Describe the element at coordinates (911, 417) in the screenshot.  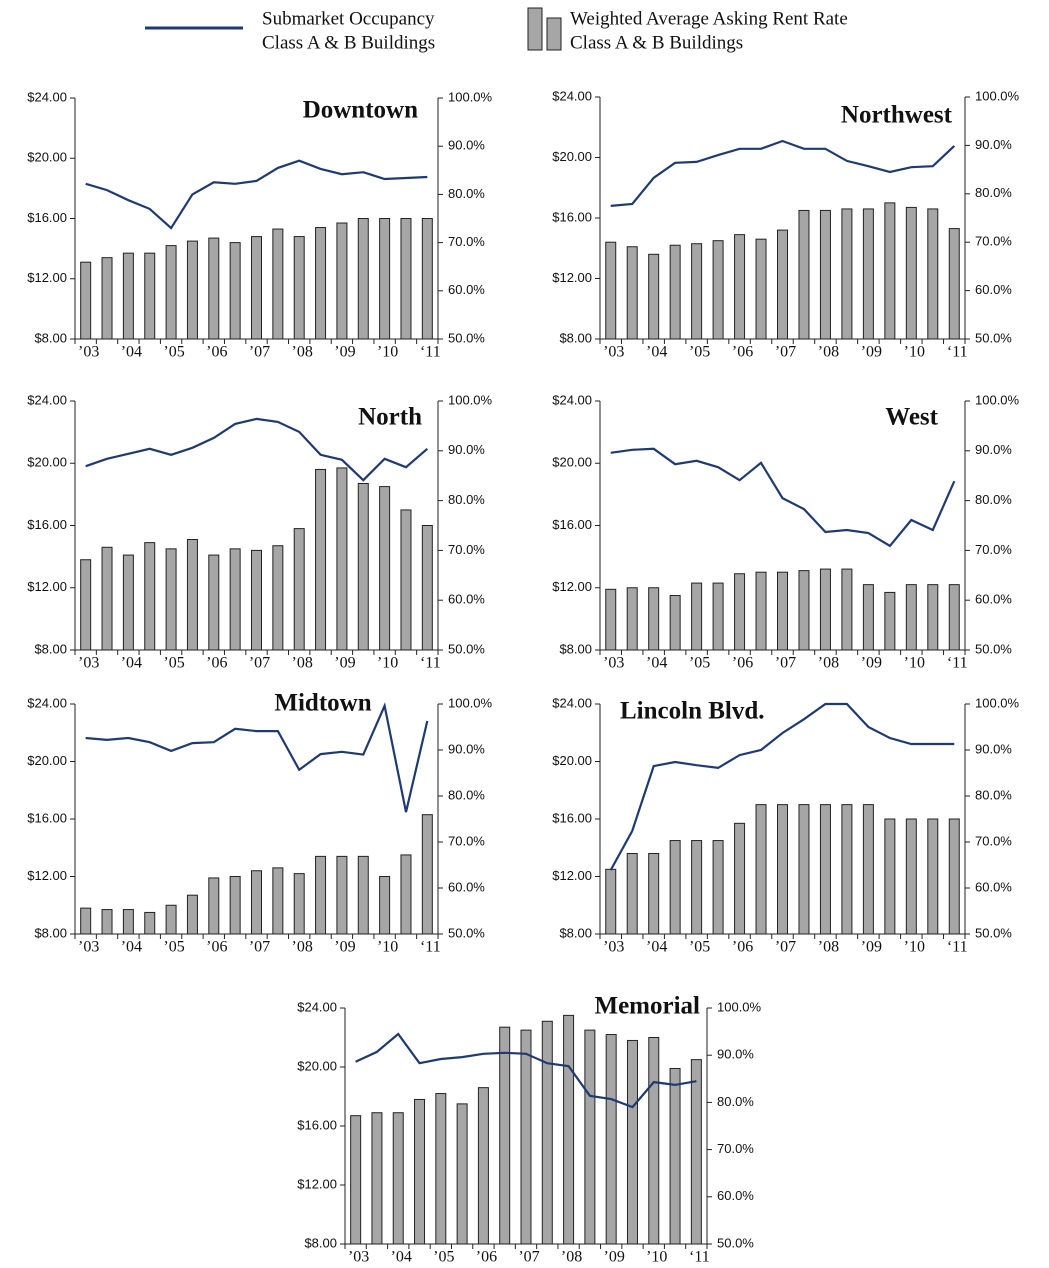
I see `chart-title: West` at that location.